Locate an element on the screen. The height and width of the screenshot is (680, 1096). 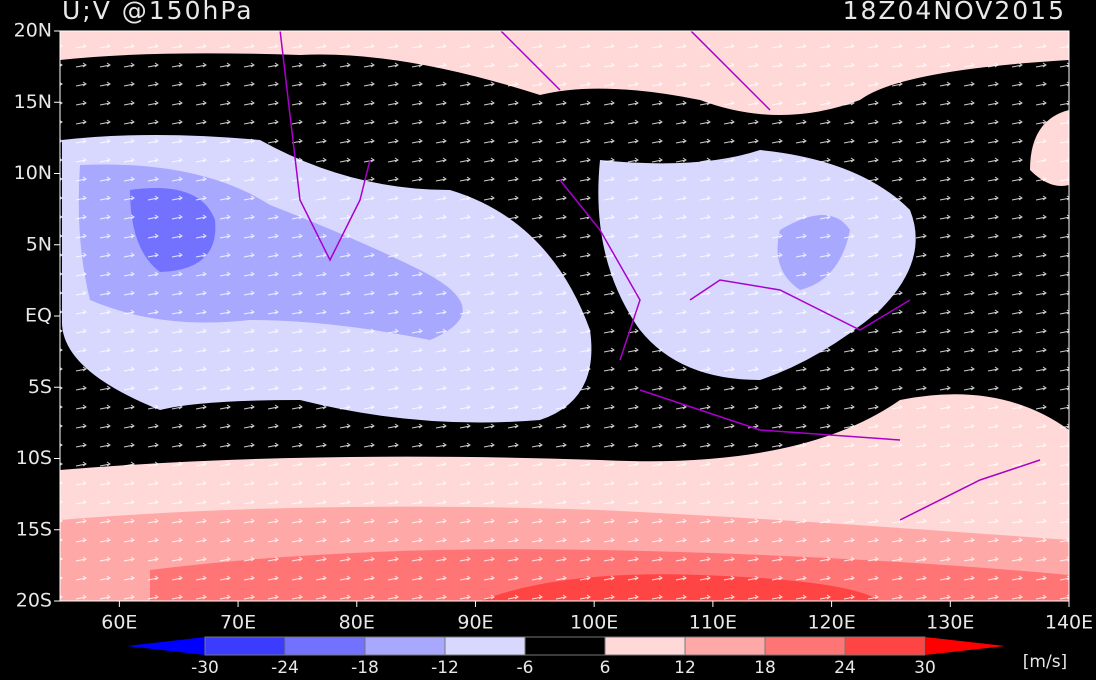
valid-time: 18Z04NOV2015 is located at coordinates (954, 12).